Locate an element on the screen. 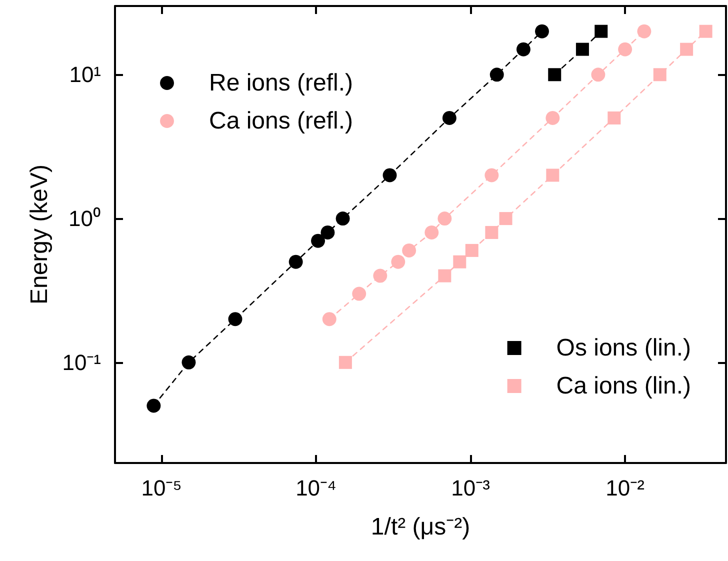 This screenshot has height=561, width=728. x-tick-label: 10⁻² is located at coordinates (625, 488).